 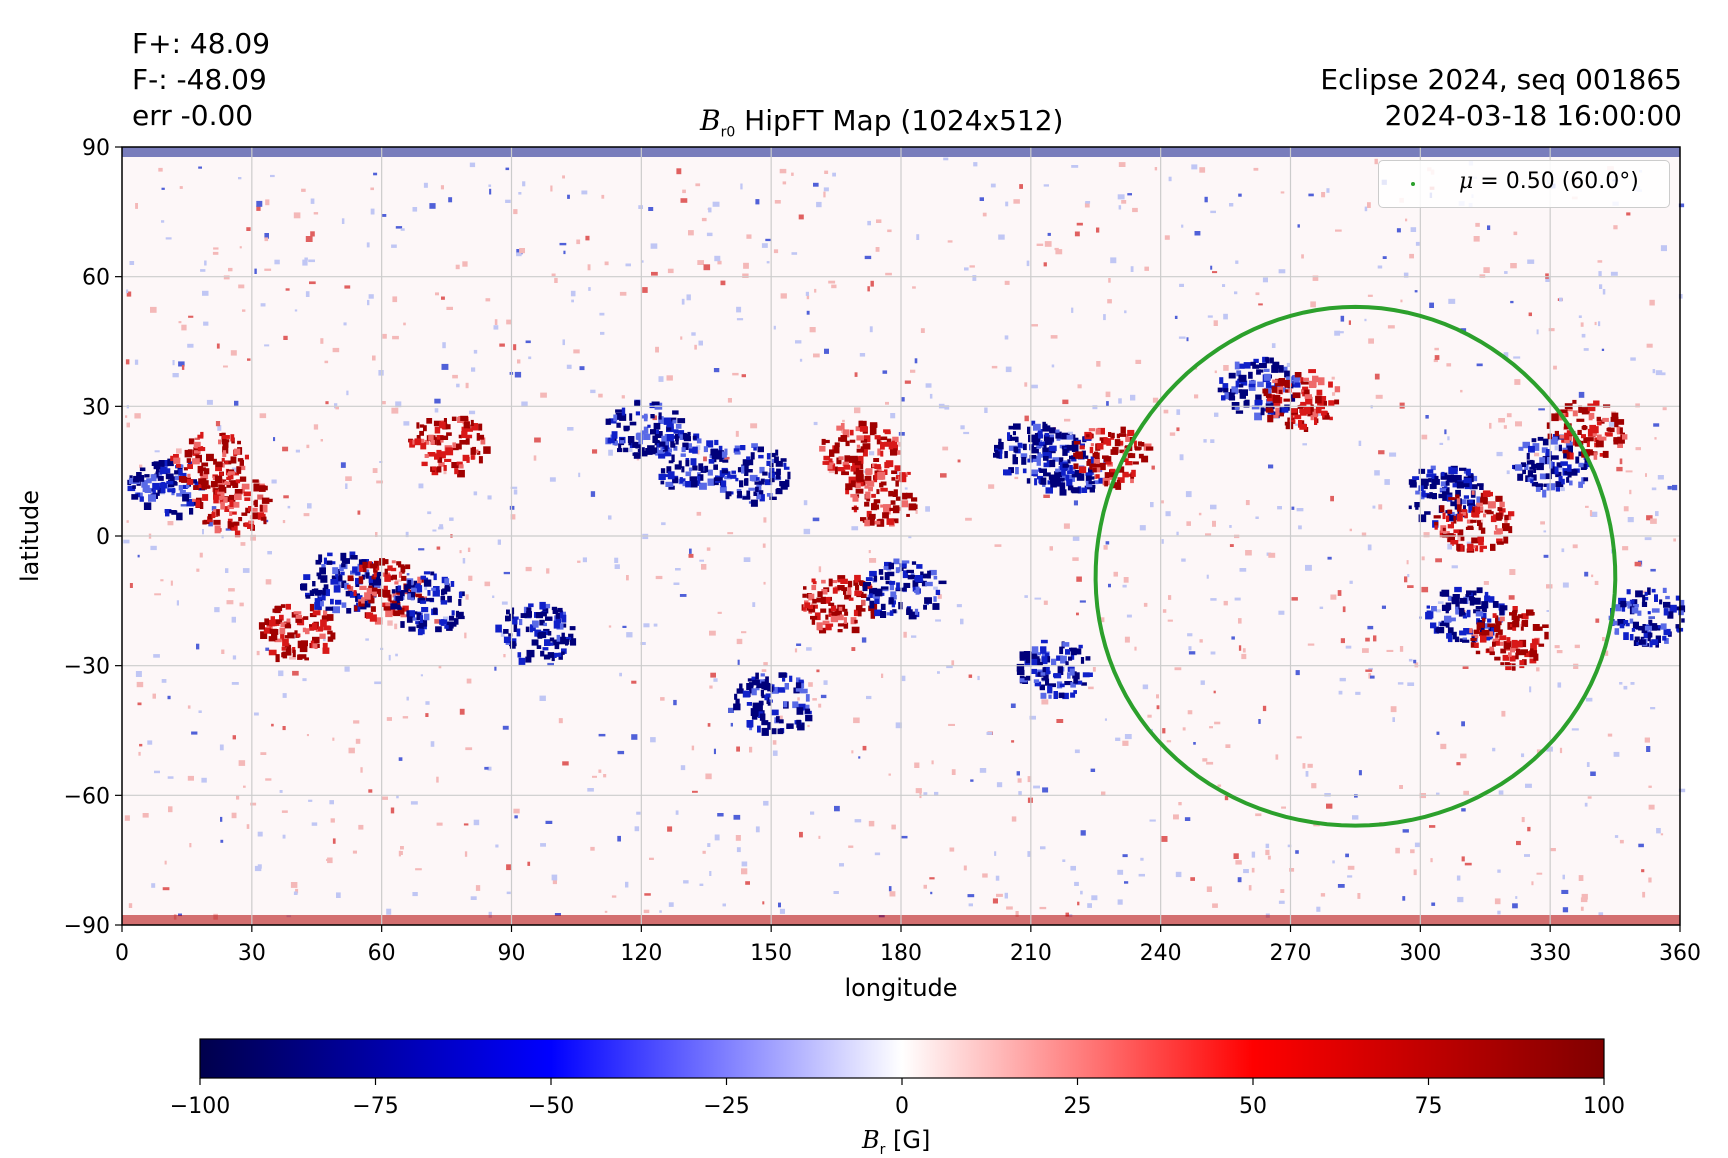 I want to click on y-tick-label: 60, so click(x=96, y=278).